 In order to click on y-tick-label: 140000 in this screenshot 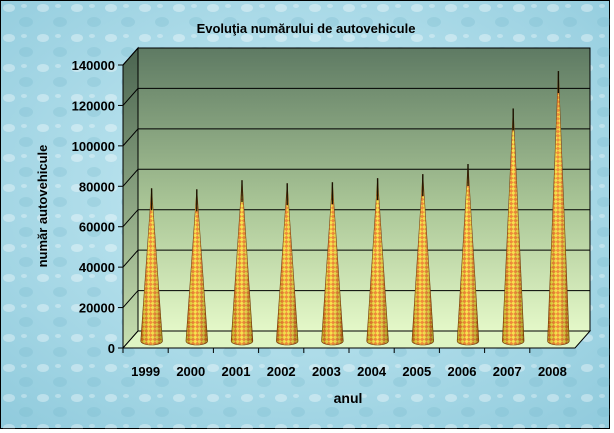, I will do `click(93, 65)`.